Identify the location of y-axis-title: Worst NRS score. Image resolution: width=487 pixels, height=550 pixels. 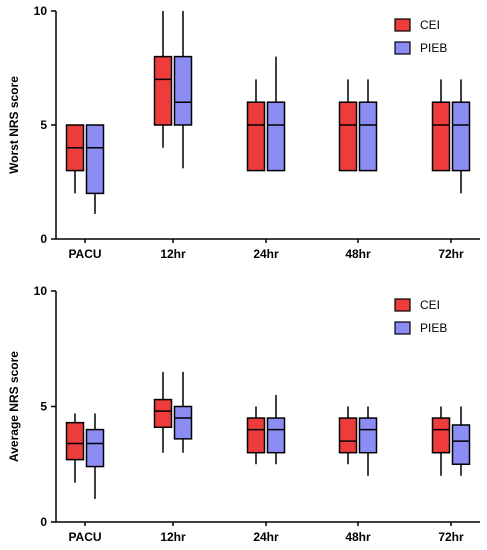
(14, 125).